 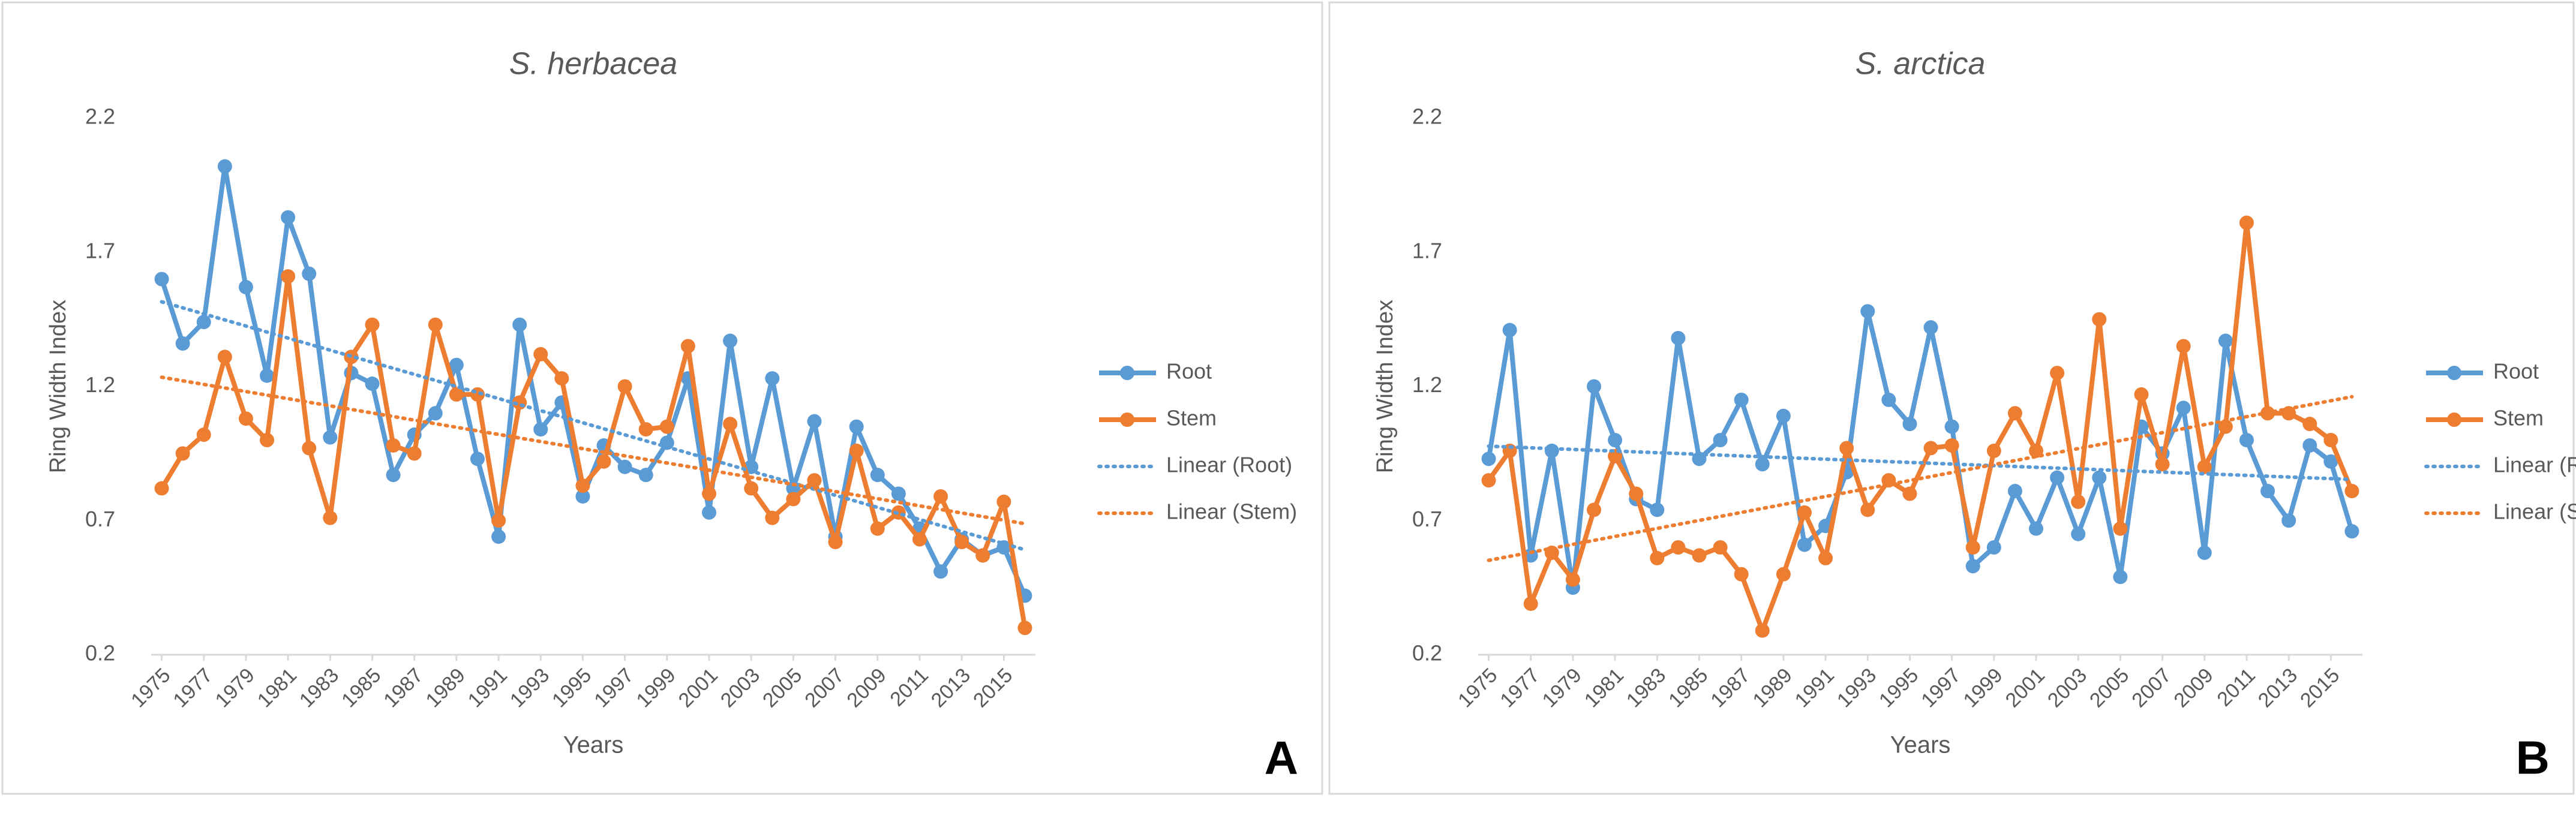 What do you see at coordinates (1232, 511) in the screenshot?
I see `legend-label: Linear (Stem)` at bounding box center [1232, 511].